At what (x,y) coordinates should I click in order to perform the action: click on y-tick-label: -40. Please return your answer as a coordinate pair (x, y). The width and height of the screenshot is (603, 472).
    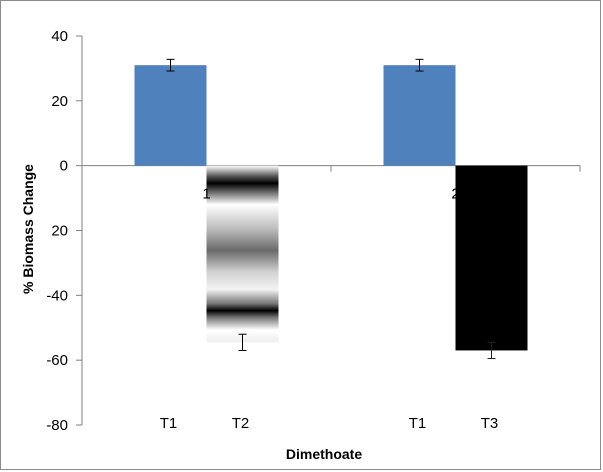
    Looking at the image, I should click on (57, 295).